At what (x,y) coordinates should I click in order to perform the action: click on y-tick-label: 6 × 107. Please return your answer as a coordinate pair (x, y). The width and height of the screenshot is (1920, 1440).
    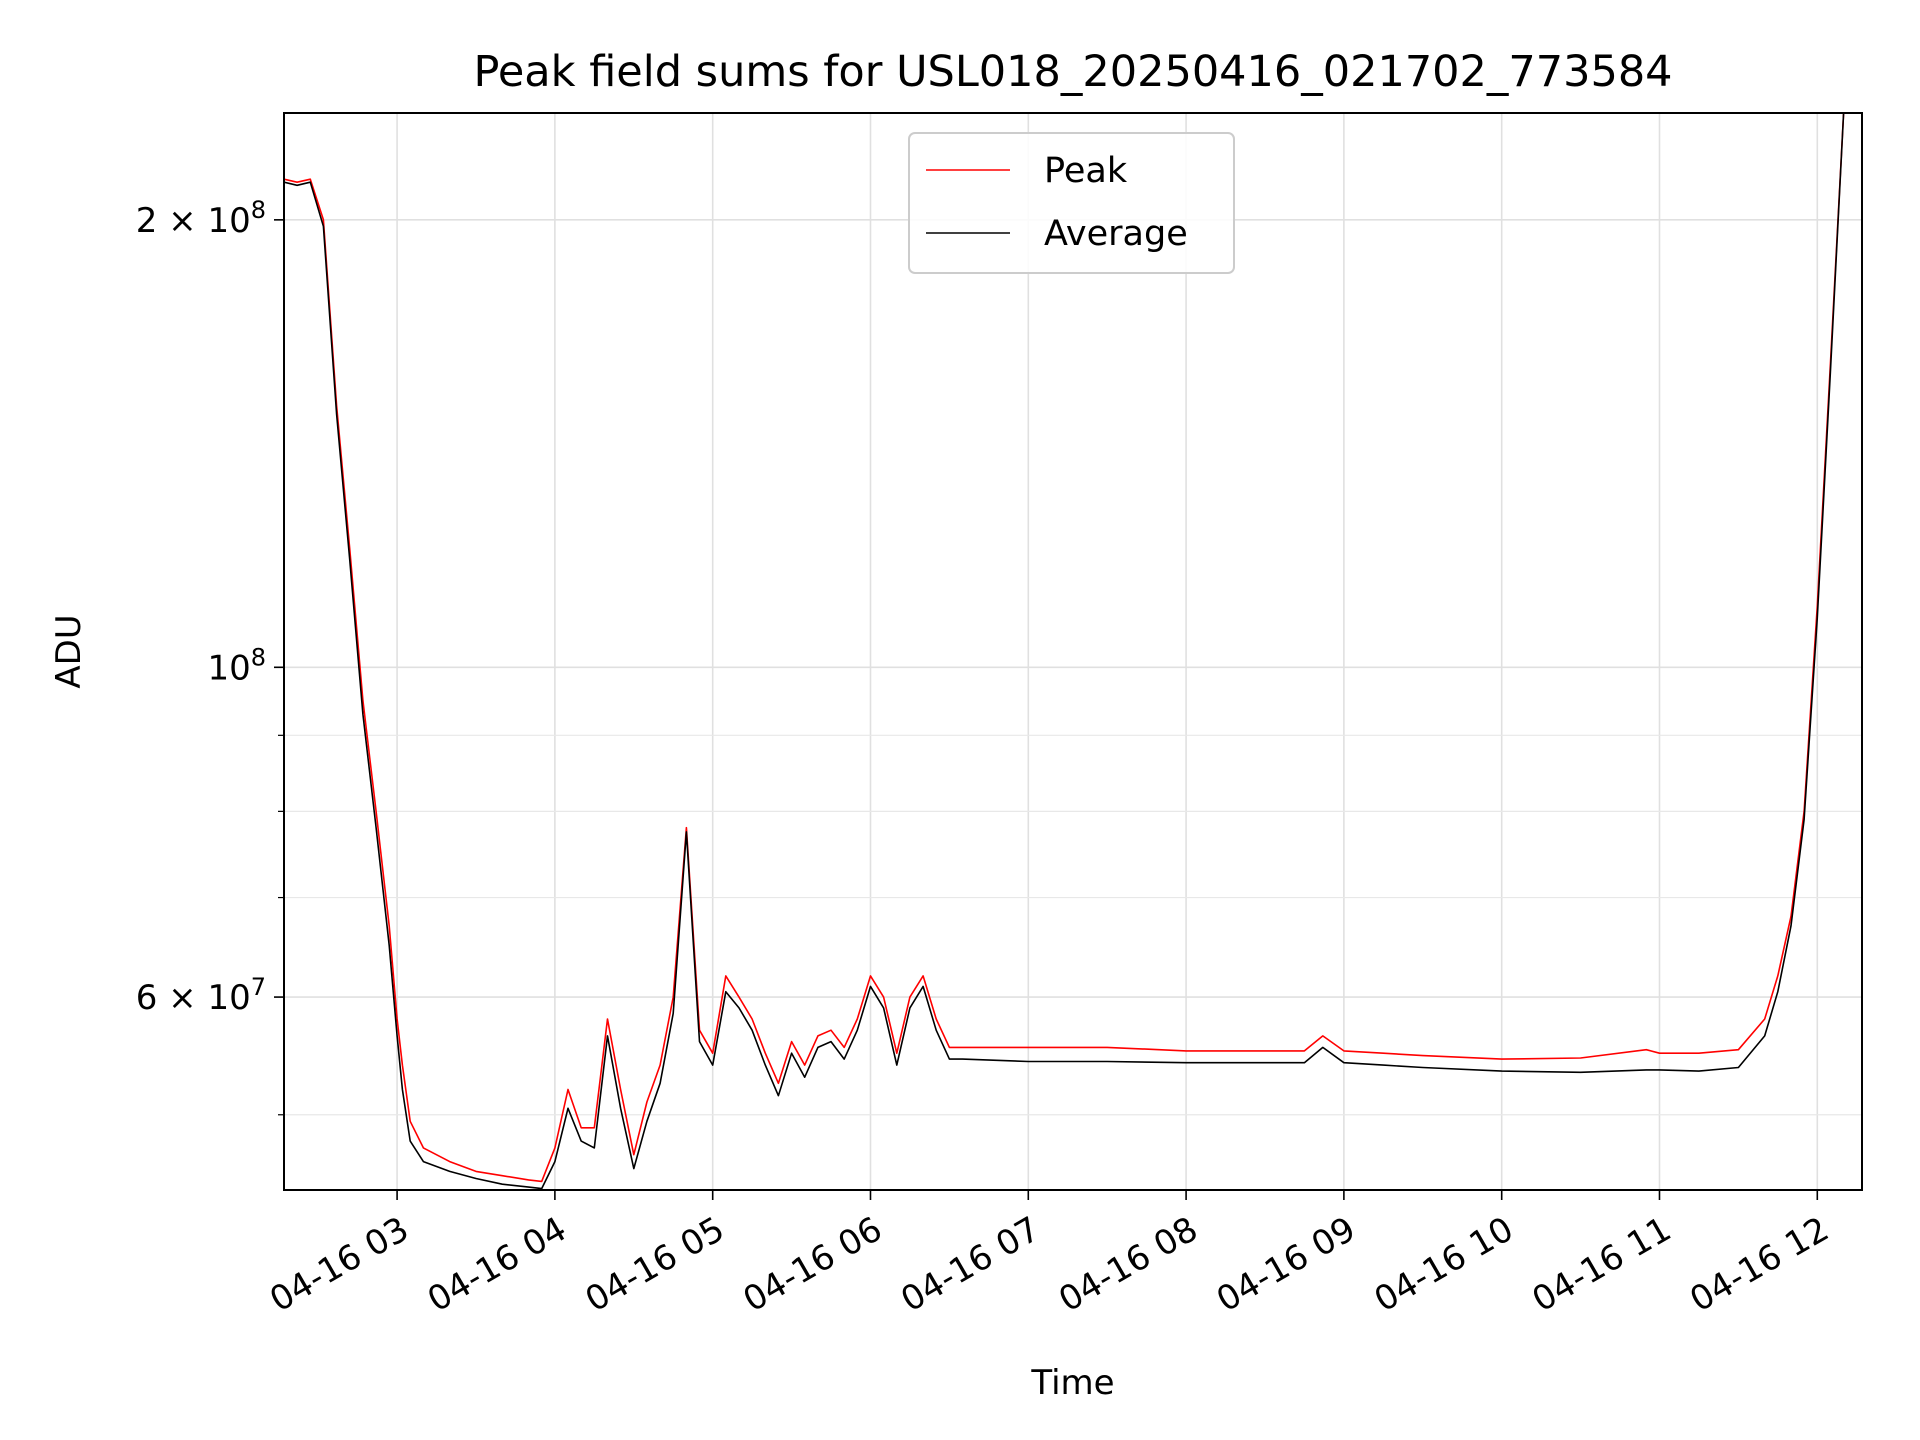
    Looking at the image, I should click on (201, 995).